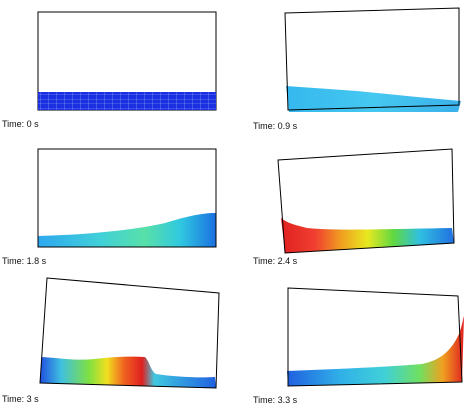 Image resolution: width=474 pixels, height=411 pixels. Describe the element at coordinates (275, 126) in the screenshot. I see `time-label: Time: 0.9 s` at that location.